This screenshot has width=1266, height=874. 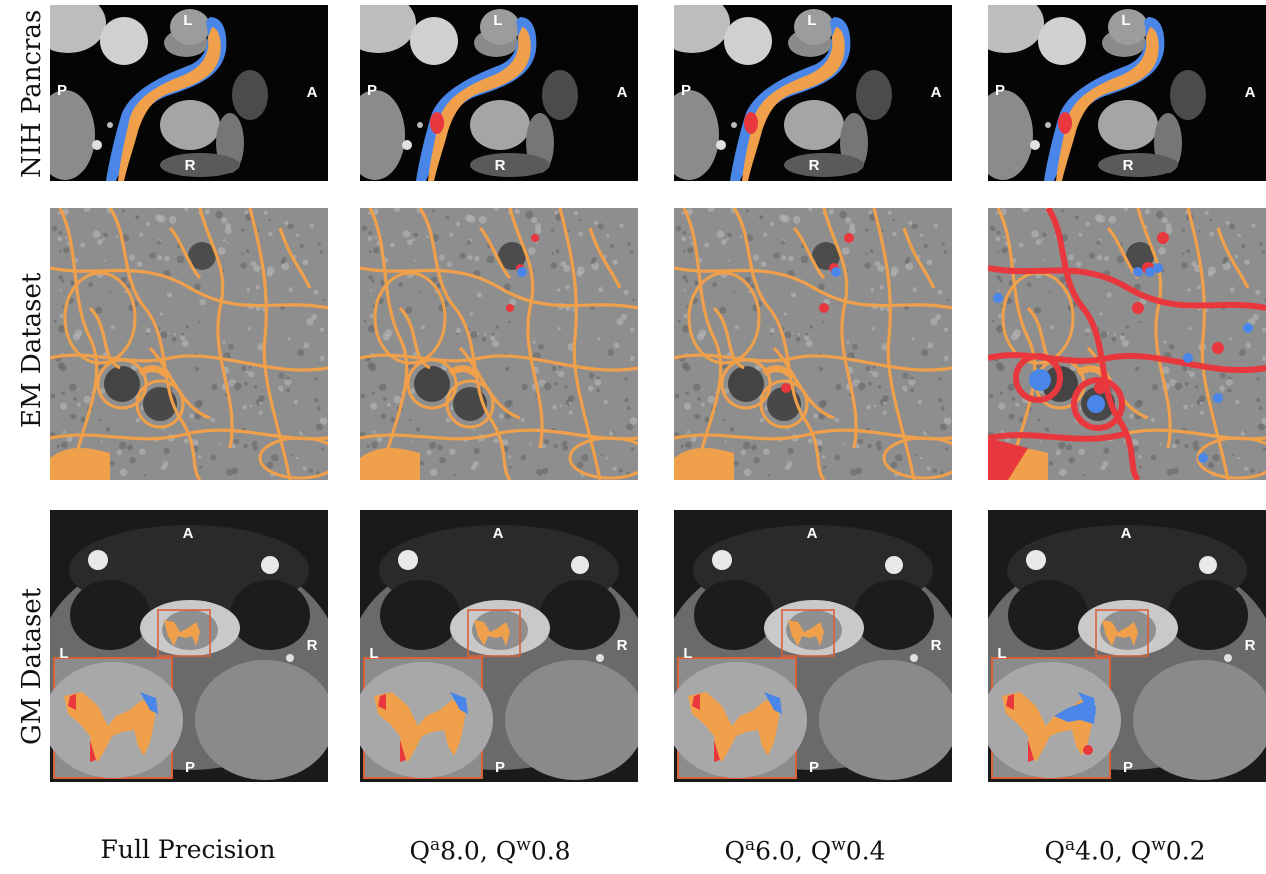 What do you see at coordinates (32, 666) in the screenshot?
I see `row-label-gm-dataset: GM Dataset` at bounding box center [32, 666].